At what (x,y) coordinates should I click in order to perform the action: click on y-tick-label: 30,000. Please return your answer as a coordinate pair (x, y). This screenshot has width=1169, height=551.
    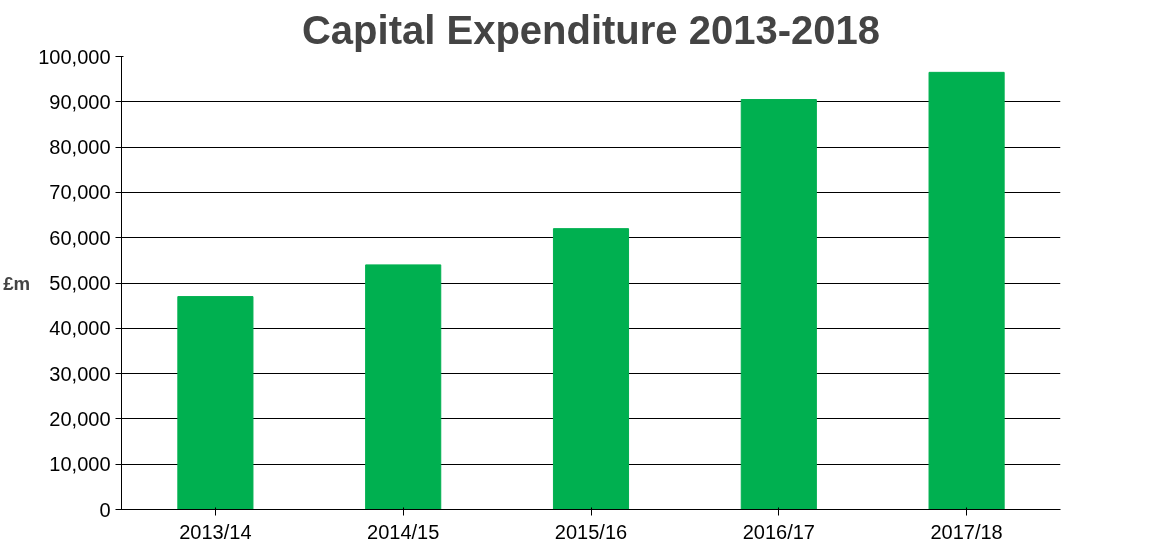
    Looking at the image, I should click on (80, 373).